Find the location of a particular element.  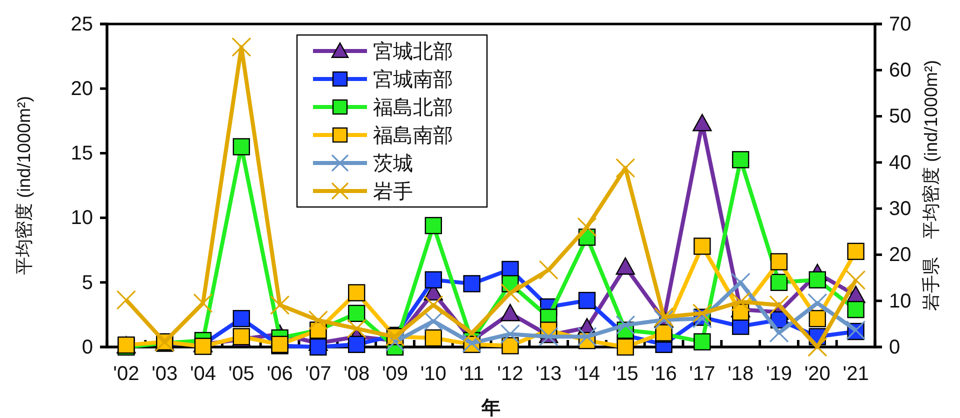

y-axis-title: 平均密度 (ind/1000m²) is located at coordinates (24, 186).